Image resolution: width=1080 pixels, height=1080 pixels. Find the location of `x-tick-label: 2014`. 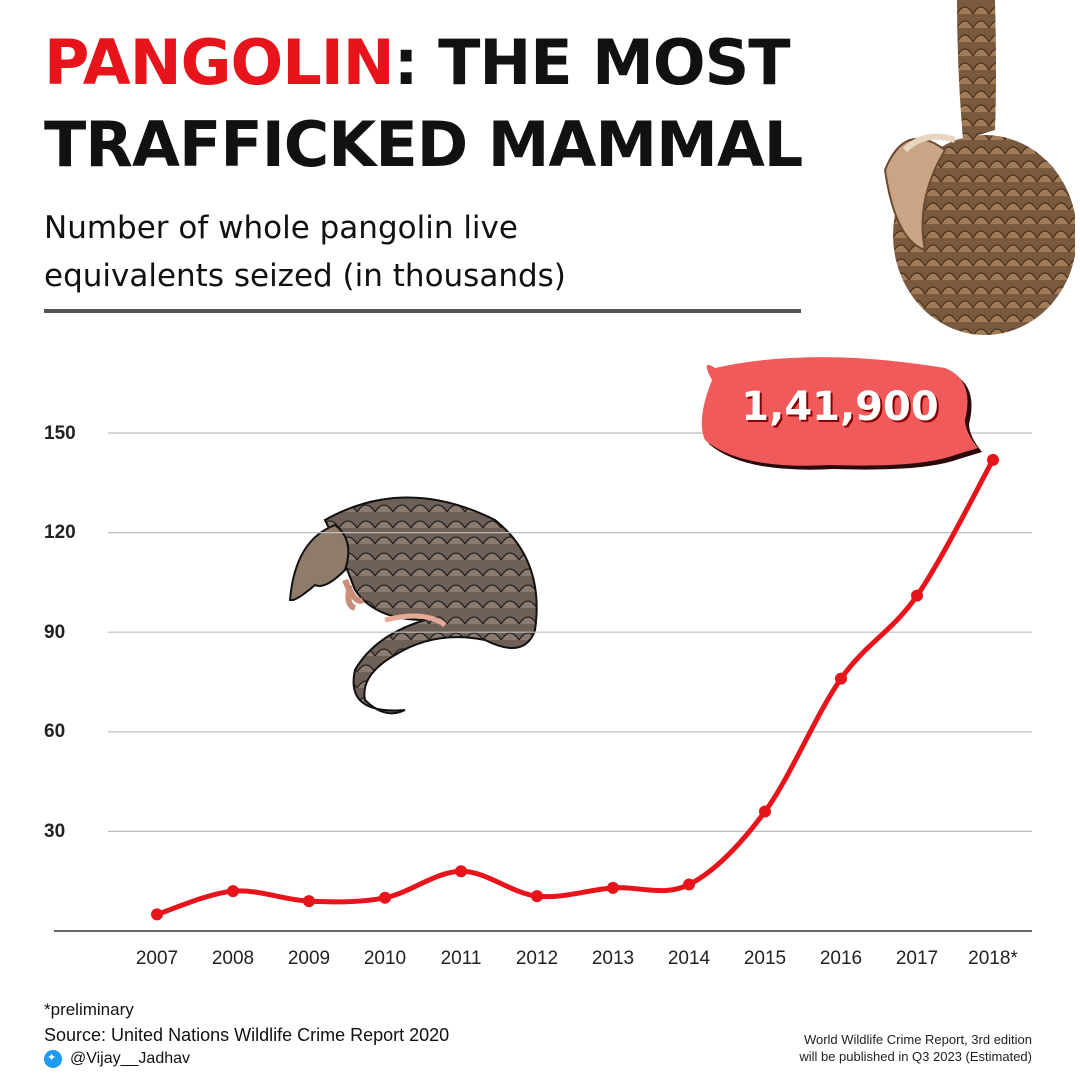

x-tick-label: 2014 is located at coordinates (689, 958).